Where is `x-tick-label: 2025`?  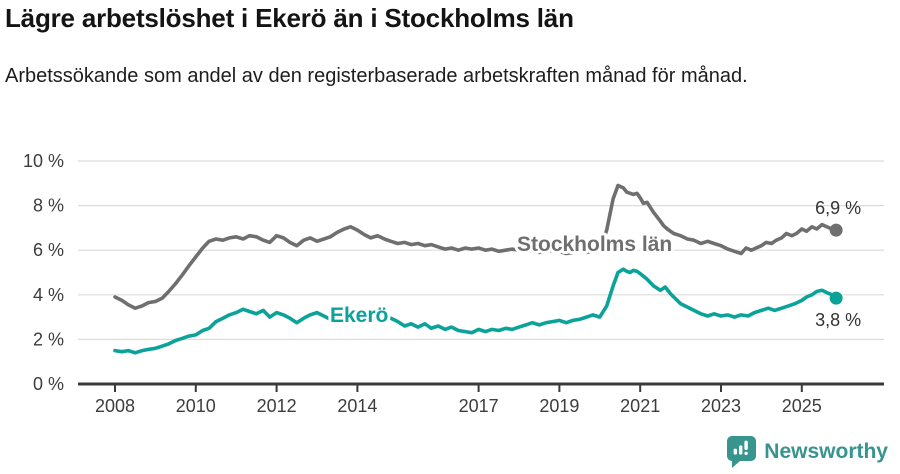
x-tick-label: 2025 is located at coordinates (802, 406).